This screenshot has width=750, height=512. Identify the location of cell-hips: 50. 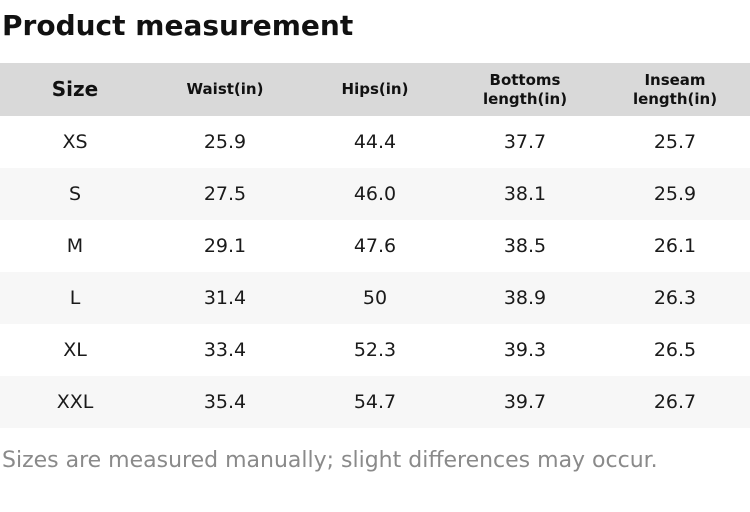
(375, 298).